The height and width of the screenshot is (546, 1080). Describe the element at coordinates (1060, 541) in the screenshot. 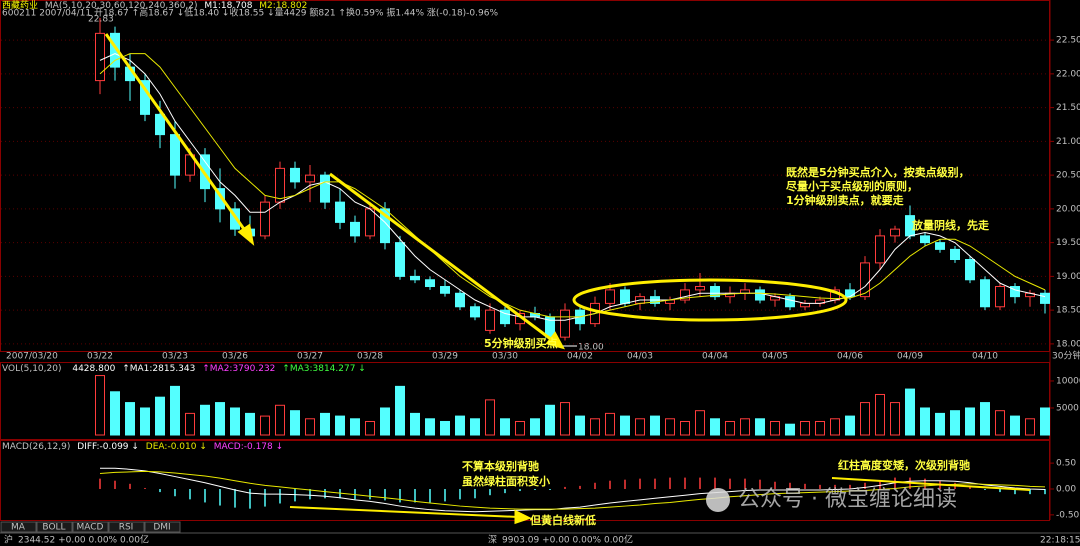

I see `status-time: 22:18:15` at that location.